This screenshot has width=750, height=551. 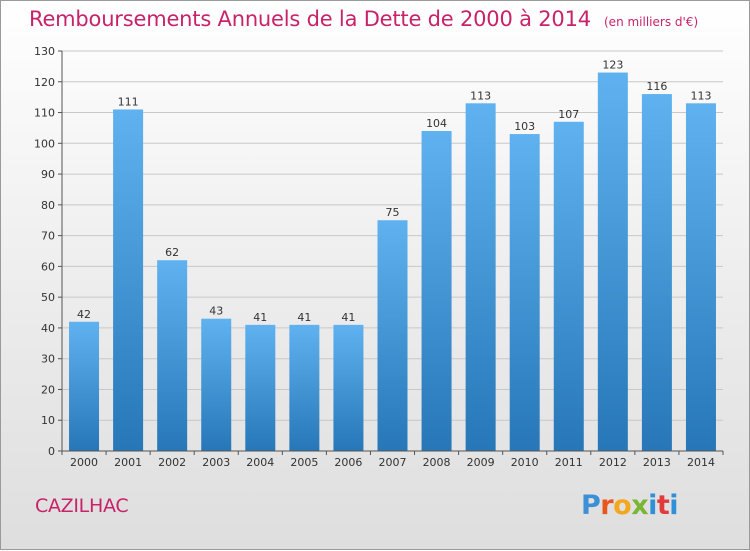 I want to click on proxiti-logo: Proxiti, so click(x=630, y=505).